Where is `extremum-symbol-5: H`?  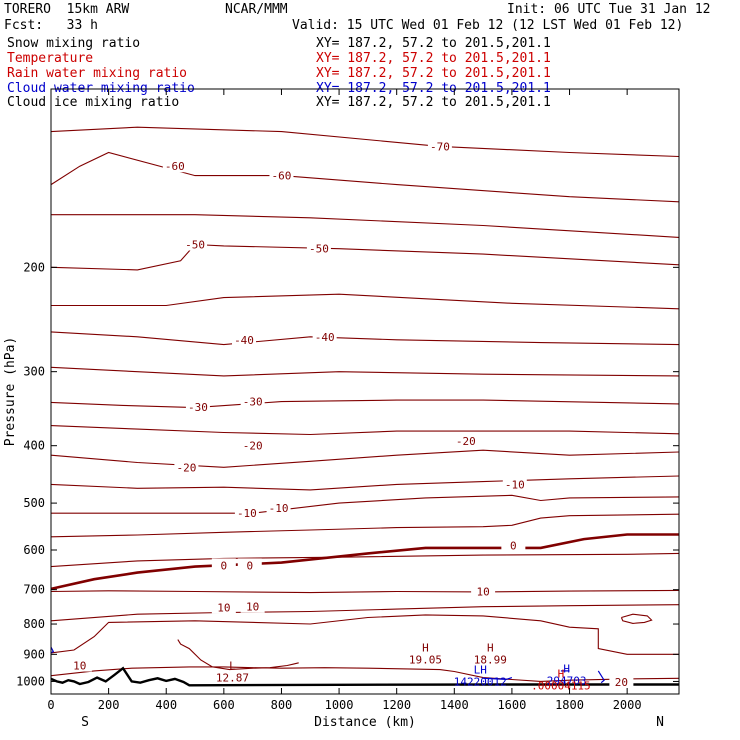 extremum-symbol-5: H is located at coordinates (561, 674).